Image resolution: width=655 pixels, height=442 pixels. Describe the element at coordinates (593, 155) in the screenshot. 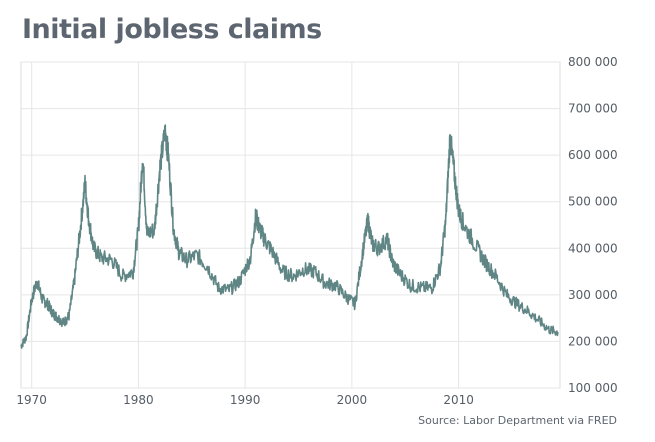

I see `y-tick-label: 600 000` at that location.